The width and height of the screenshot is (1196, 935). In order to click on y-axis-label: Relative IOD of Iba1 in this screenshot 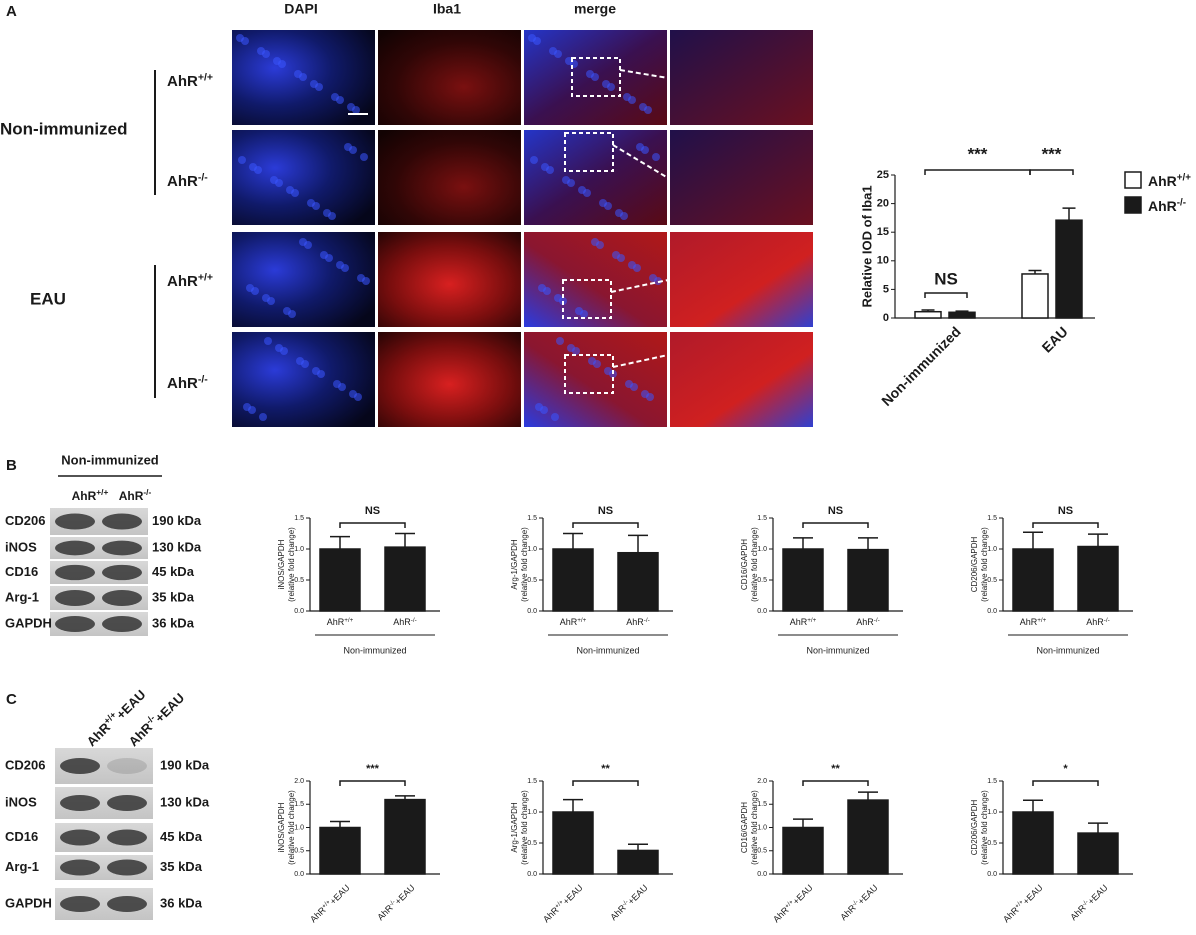, I will do `click(866, 246)`.